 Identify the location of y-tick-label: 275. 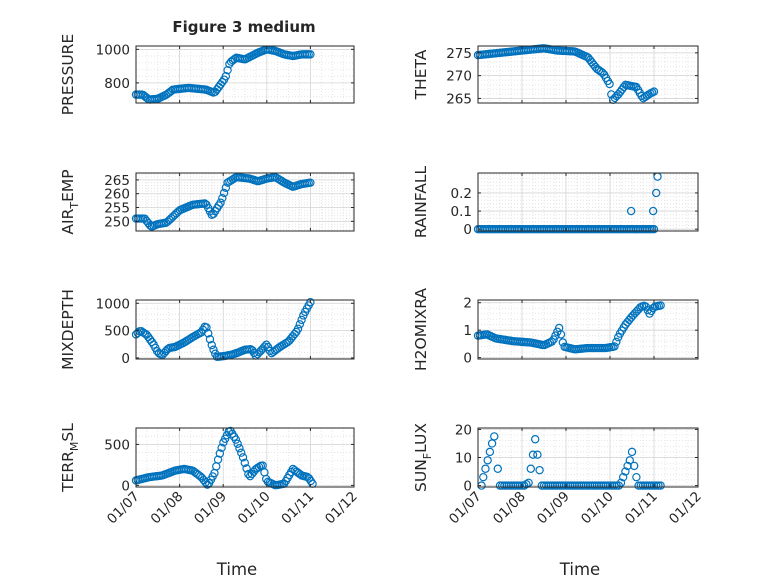
(459, 54).